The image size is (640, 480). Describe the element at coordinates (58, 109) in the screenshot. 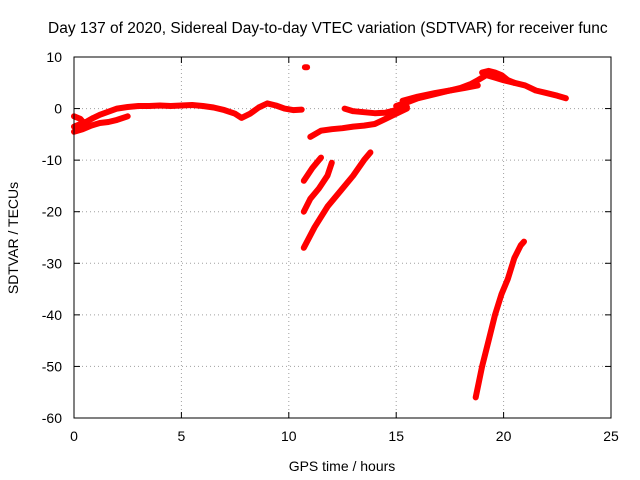

I see `y-tick-label: 0` at that location.